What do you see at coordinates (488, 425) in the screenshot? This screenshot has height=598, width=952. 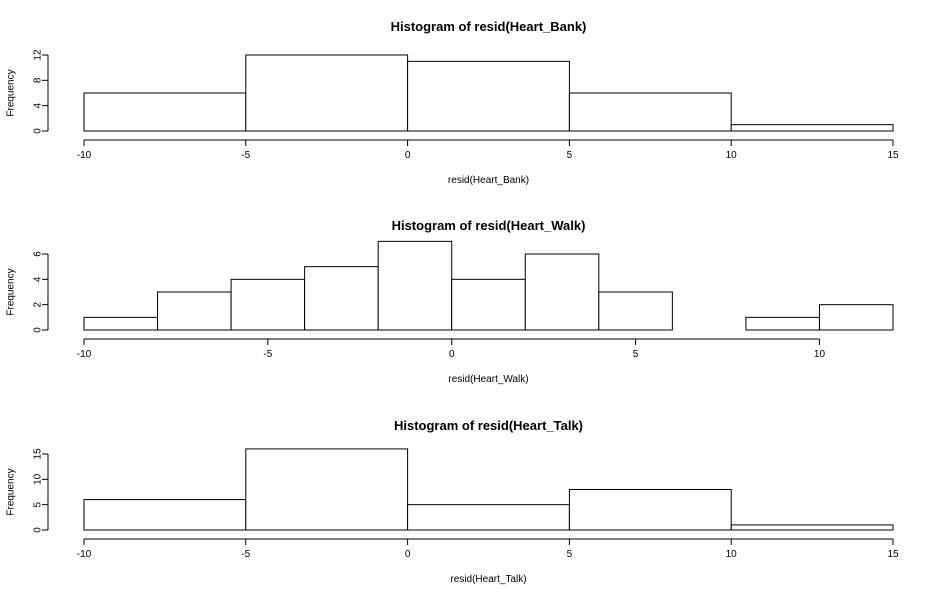 I see `chart-title: Histogram of resid(Heart_Talk)` at bounding box center [488, 425].